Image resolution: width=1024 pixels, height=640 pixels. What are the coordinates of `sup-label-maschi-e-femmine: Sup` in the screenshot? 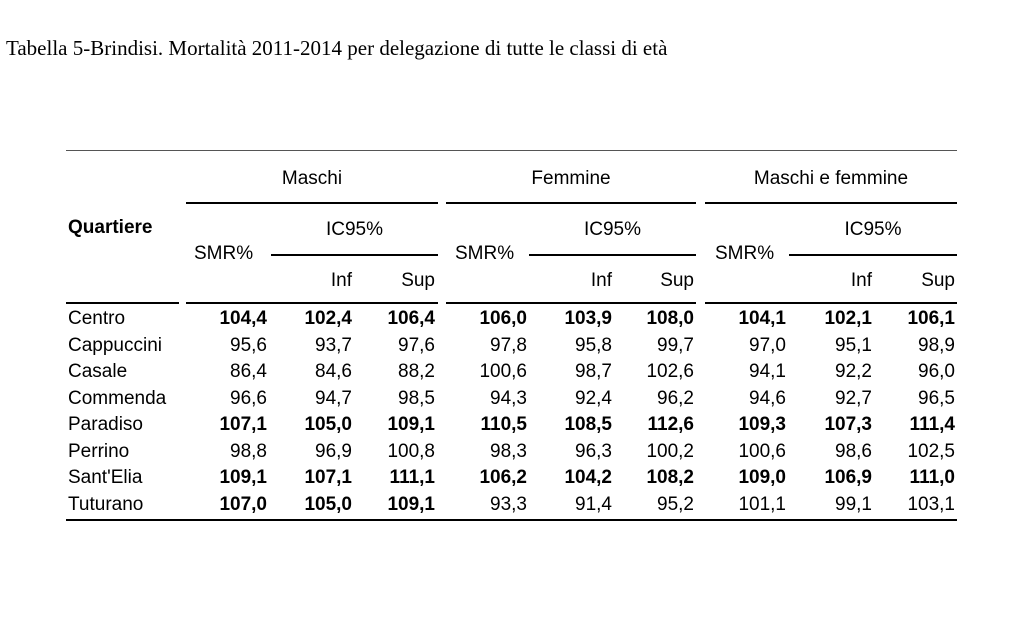 It's located at (938, 280).